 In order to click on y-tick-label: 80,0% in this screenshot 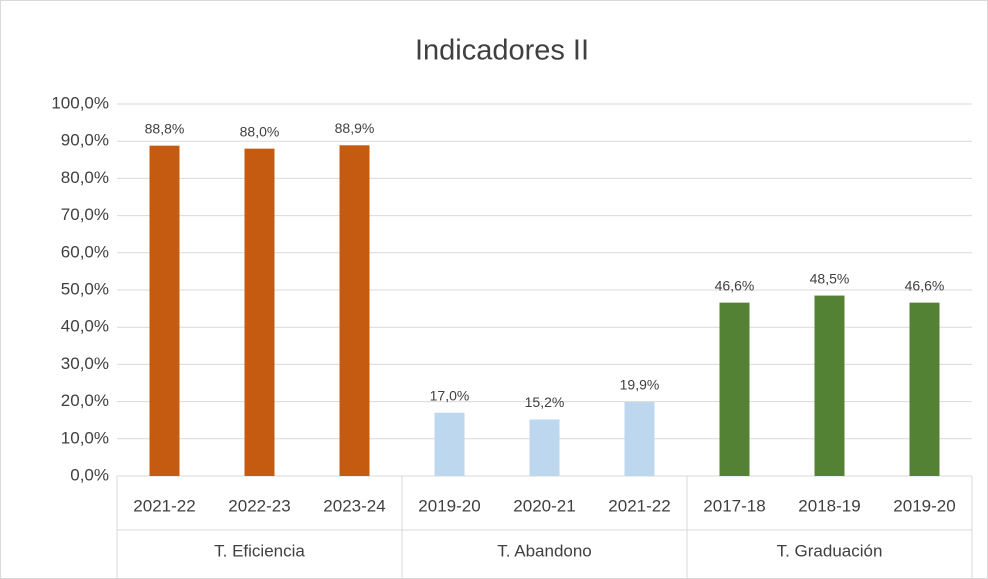, I will do `click(85, 177)`.